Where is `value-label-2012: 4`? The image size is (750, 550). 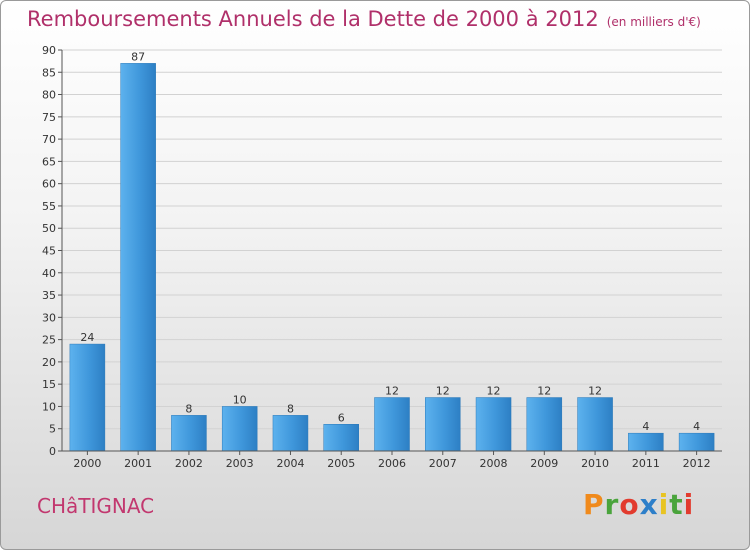 value-label-2012: 4 is located at coordinates (696, 426).